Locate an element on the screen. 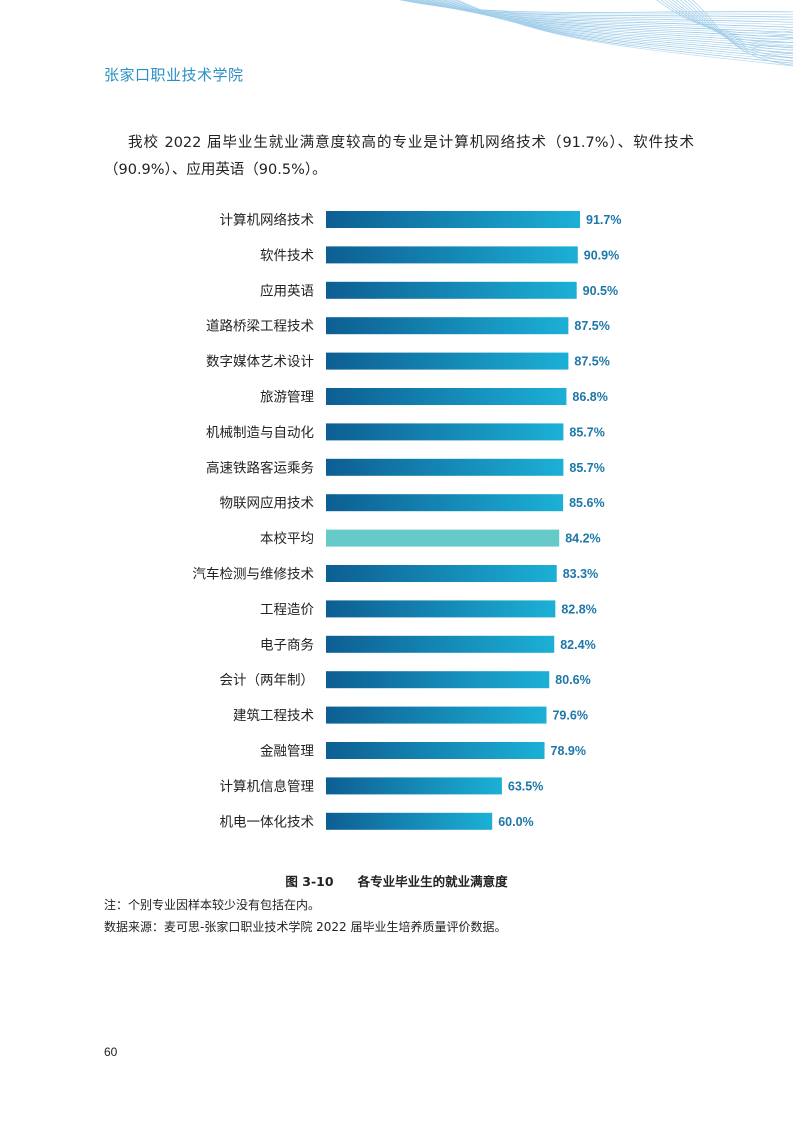 The height and width of the screenshot is (1122, 793). category-label: 旅游管理 is located at coordinates (287, 398).